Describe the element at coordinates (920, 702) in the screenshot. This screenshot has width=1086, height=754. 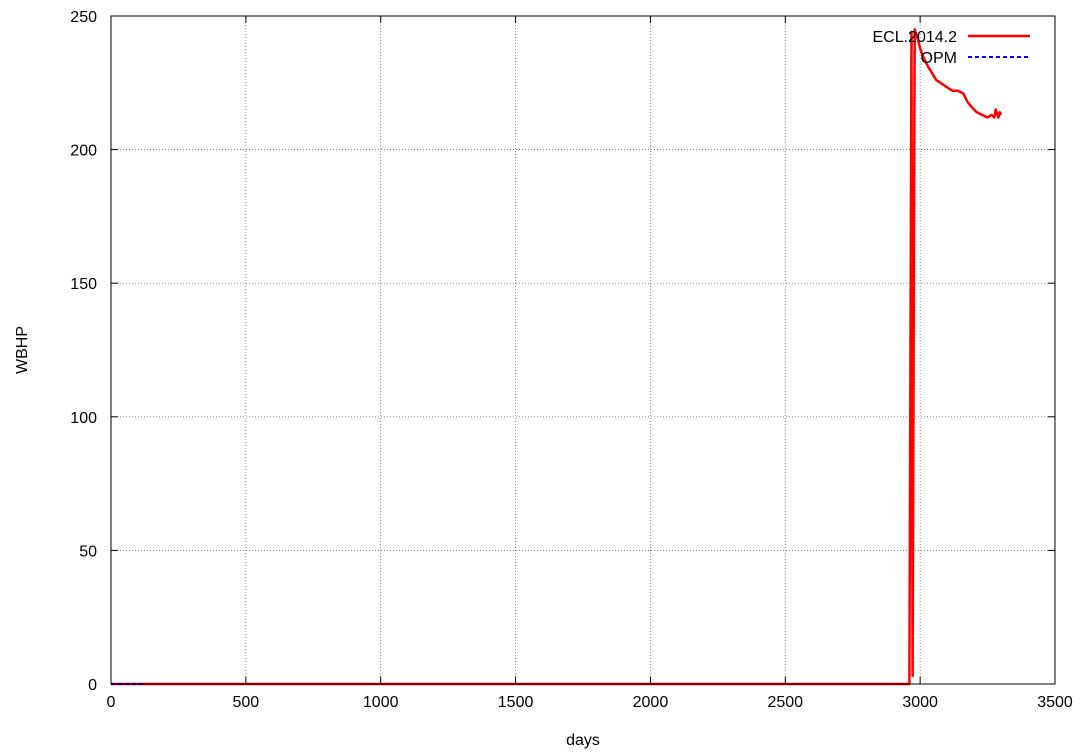
I see `x-tick-label: 3000` at that location.